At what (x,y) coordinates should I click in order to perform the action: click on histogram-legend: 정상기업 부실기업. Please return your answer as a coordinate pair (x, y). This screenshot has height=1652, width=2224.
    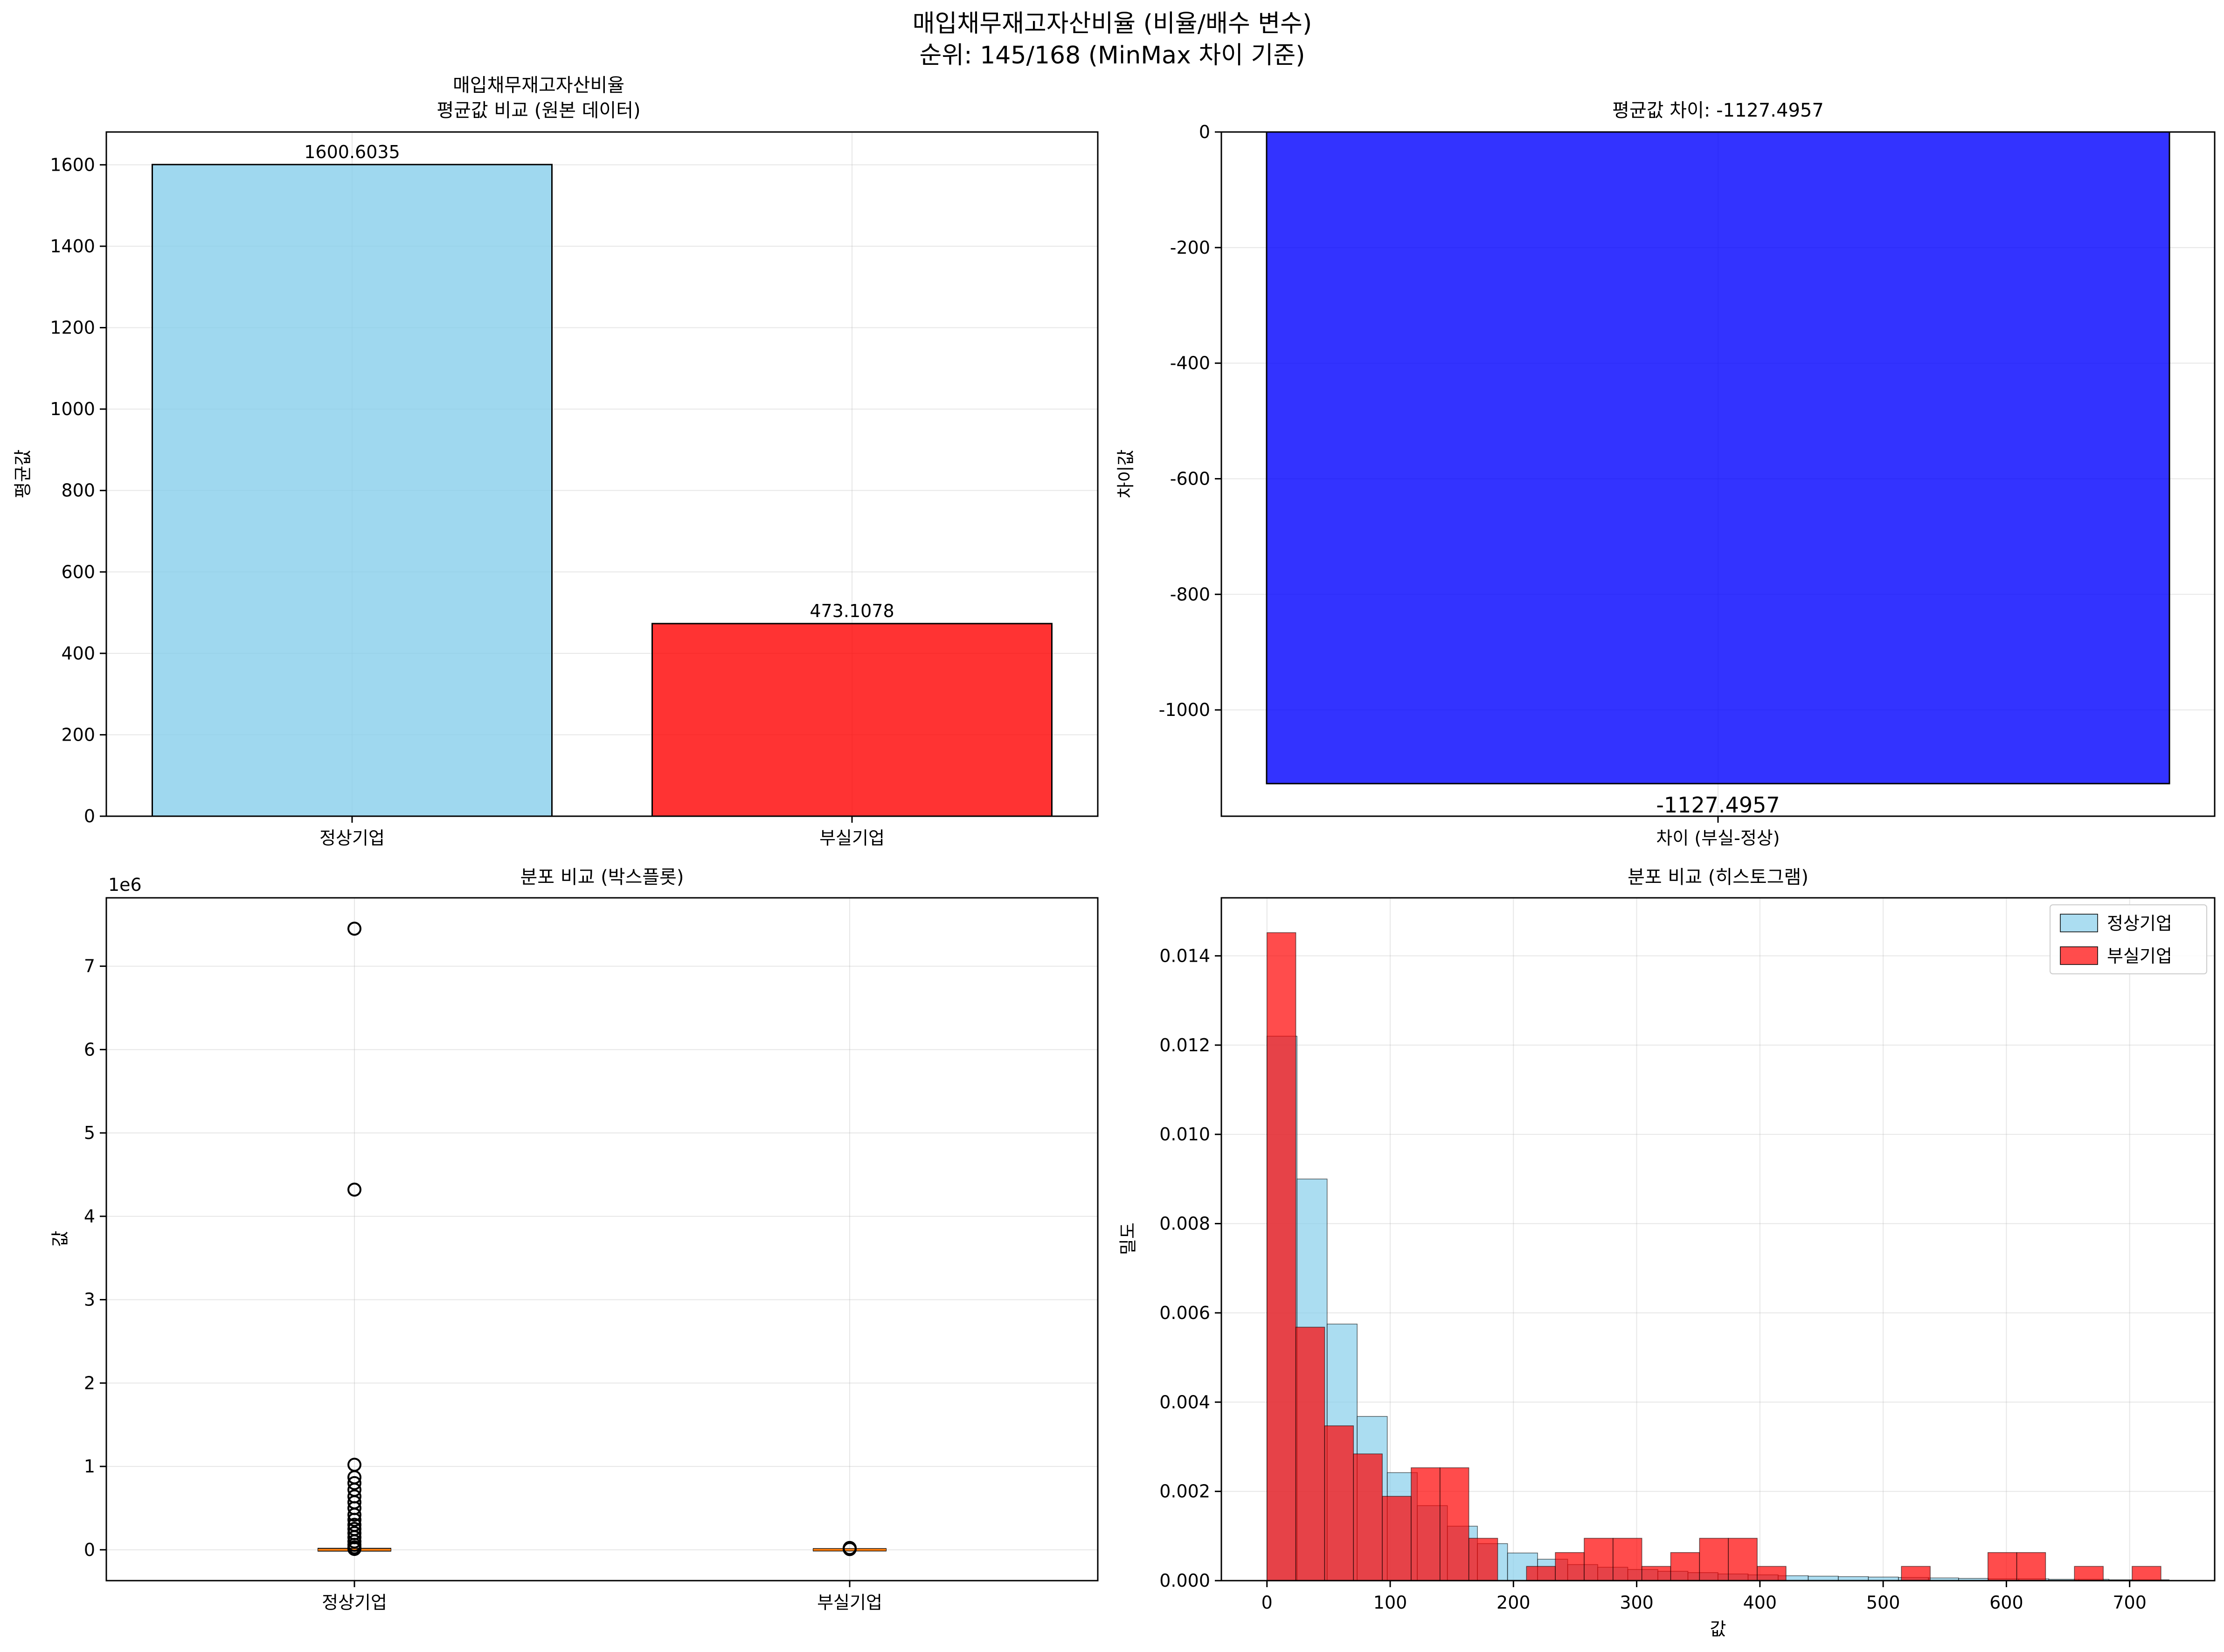
    Looking at the image, I should click on (2128, 939).